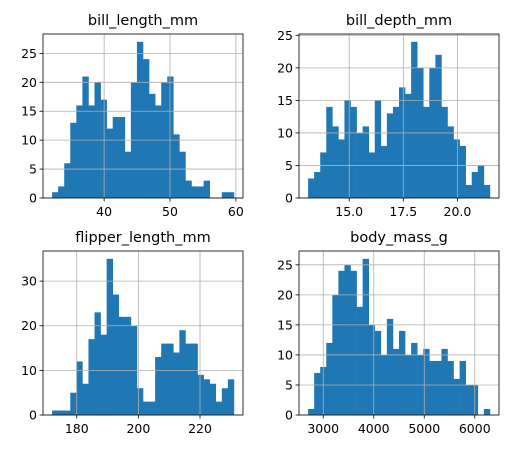 The width and height of the screenshot is (512, 449). I want to click on subplot-title: bill_depth_mm, so click(399, 21).